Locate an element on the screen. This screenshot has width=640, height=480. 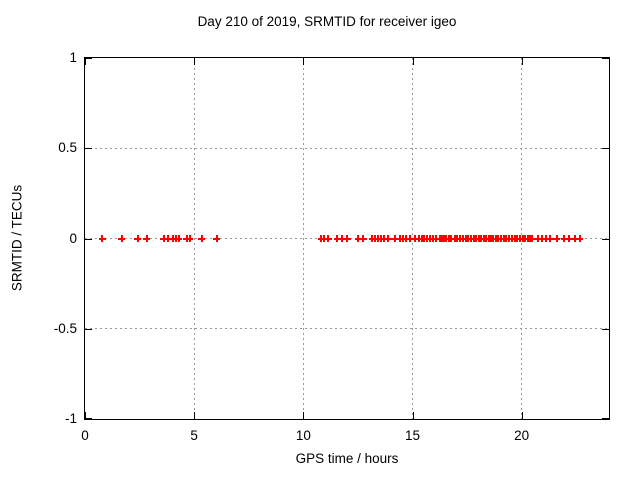
y-axis-label: SRMTID / TECUs is located at coordinates (17, 238).